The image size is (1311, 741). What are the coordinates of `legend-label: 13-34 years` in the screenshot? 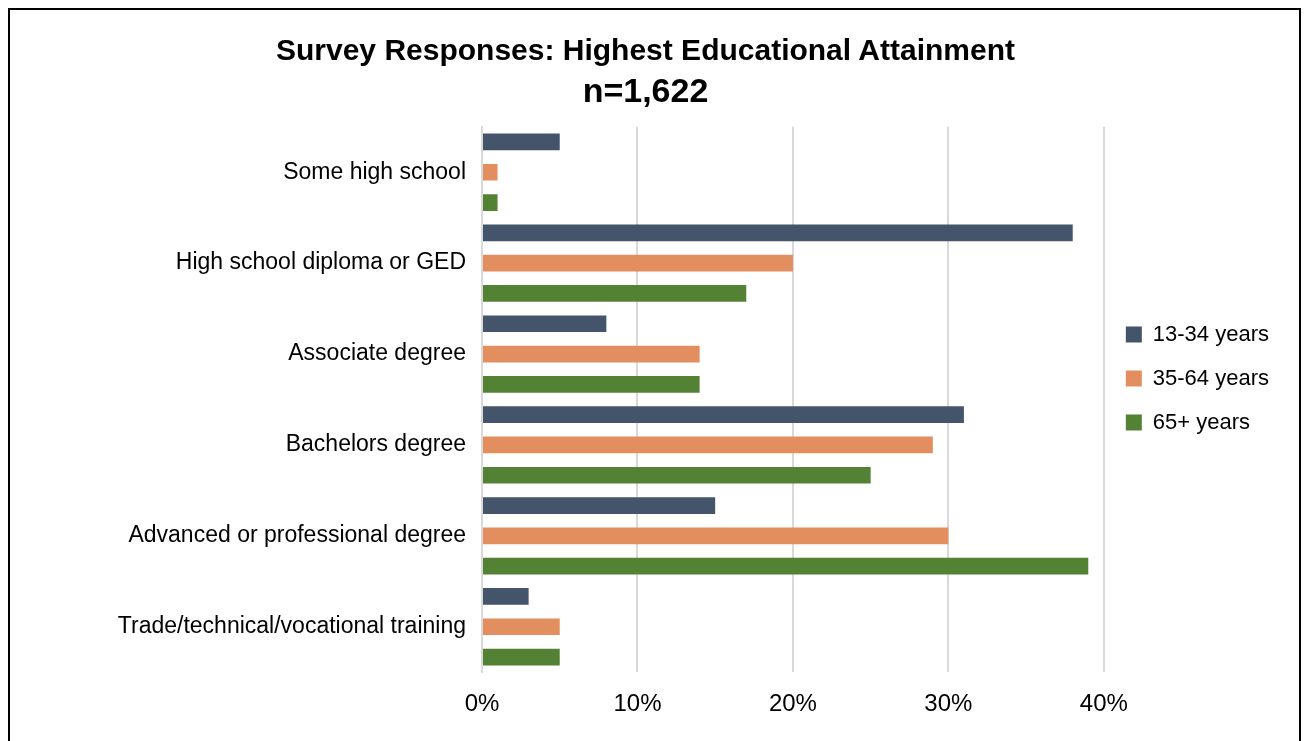 It's located at (1211, 333).